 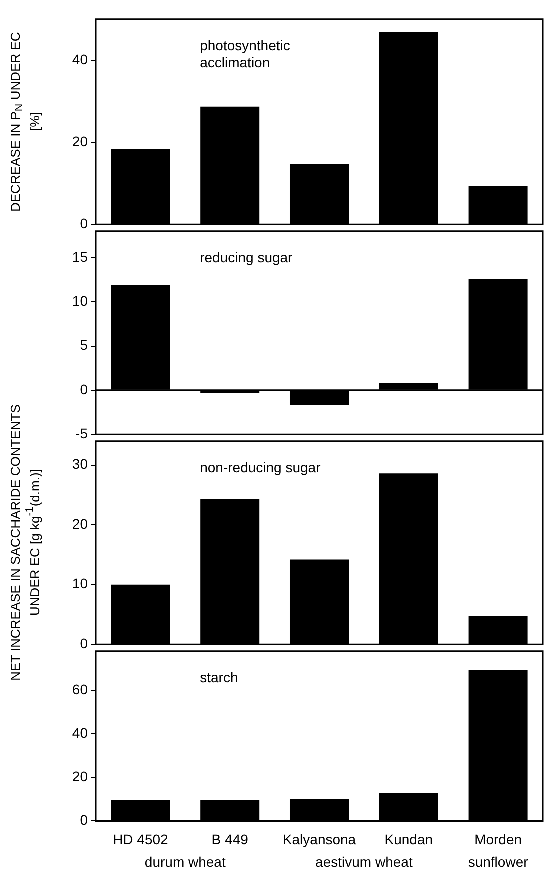 What do you see at coordinates (409, 839) in the screenshot?
I see `x-tick-label: Kundan` at bounding box center [409, 839].